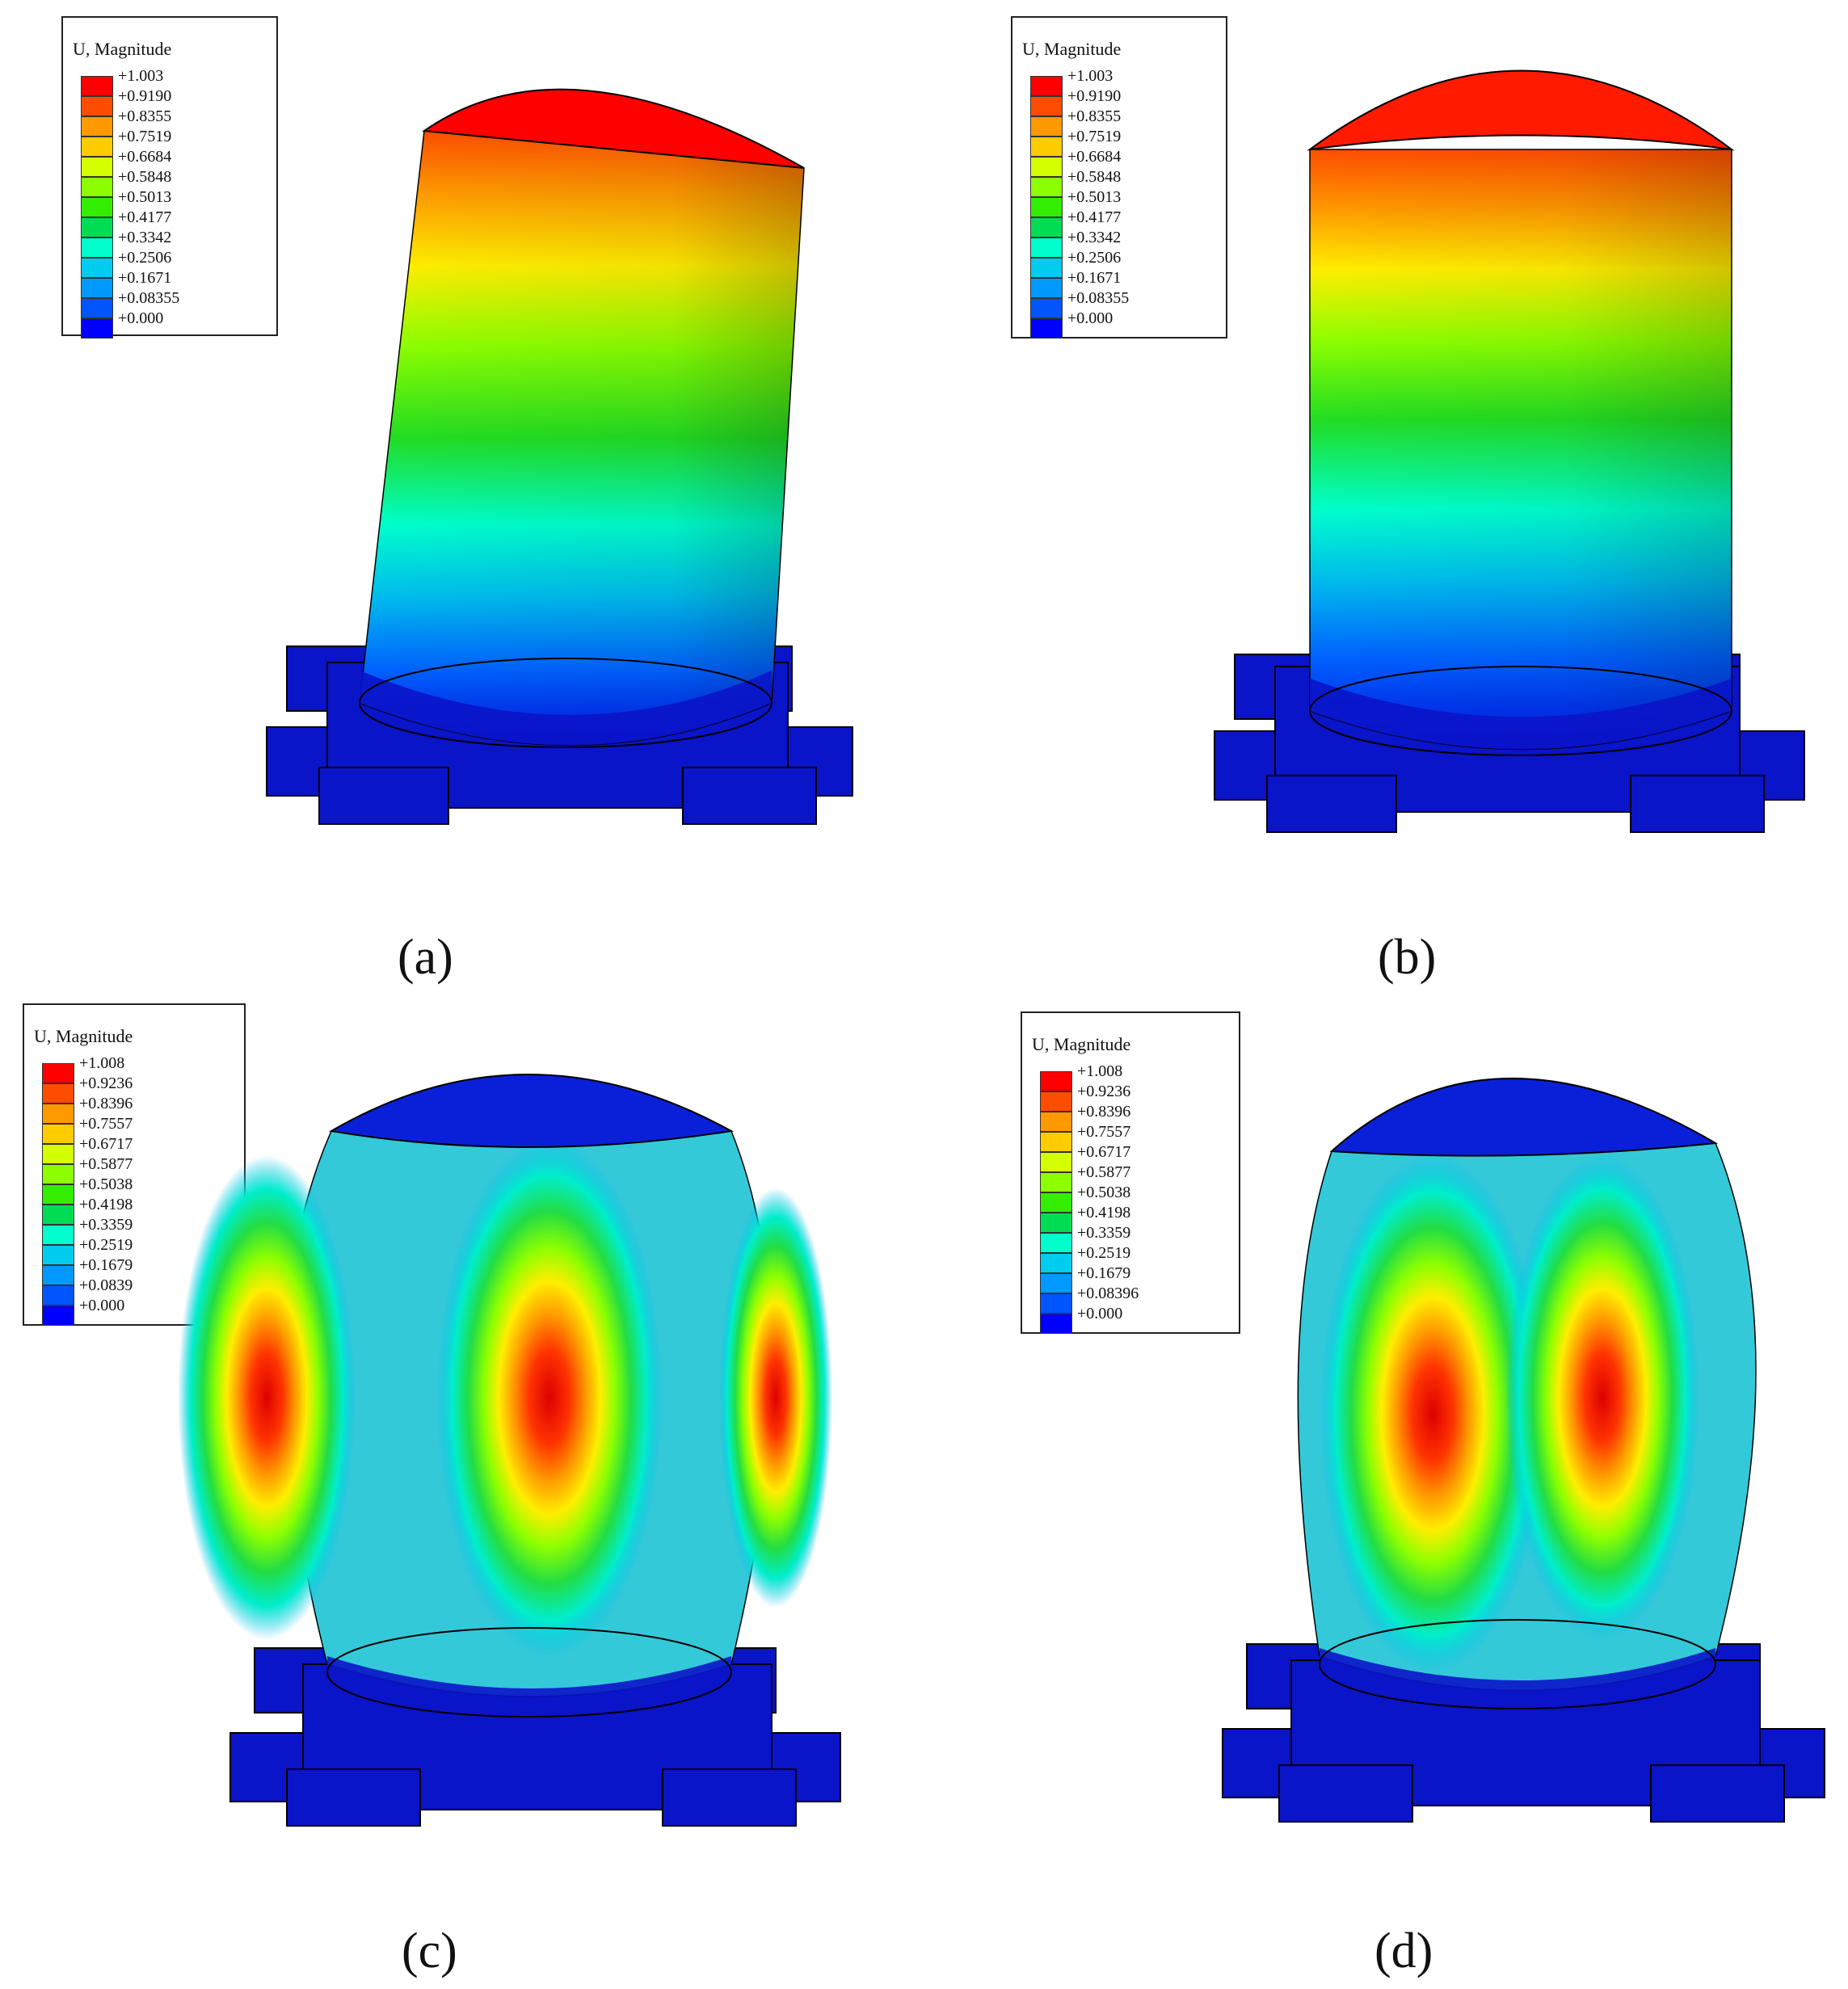 This screenshot has height=1989, width=1848. Describe the element at coordinates (106, 1225) in the screenshot. I see `legend-label: +0.3359` at that location.